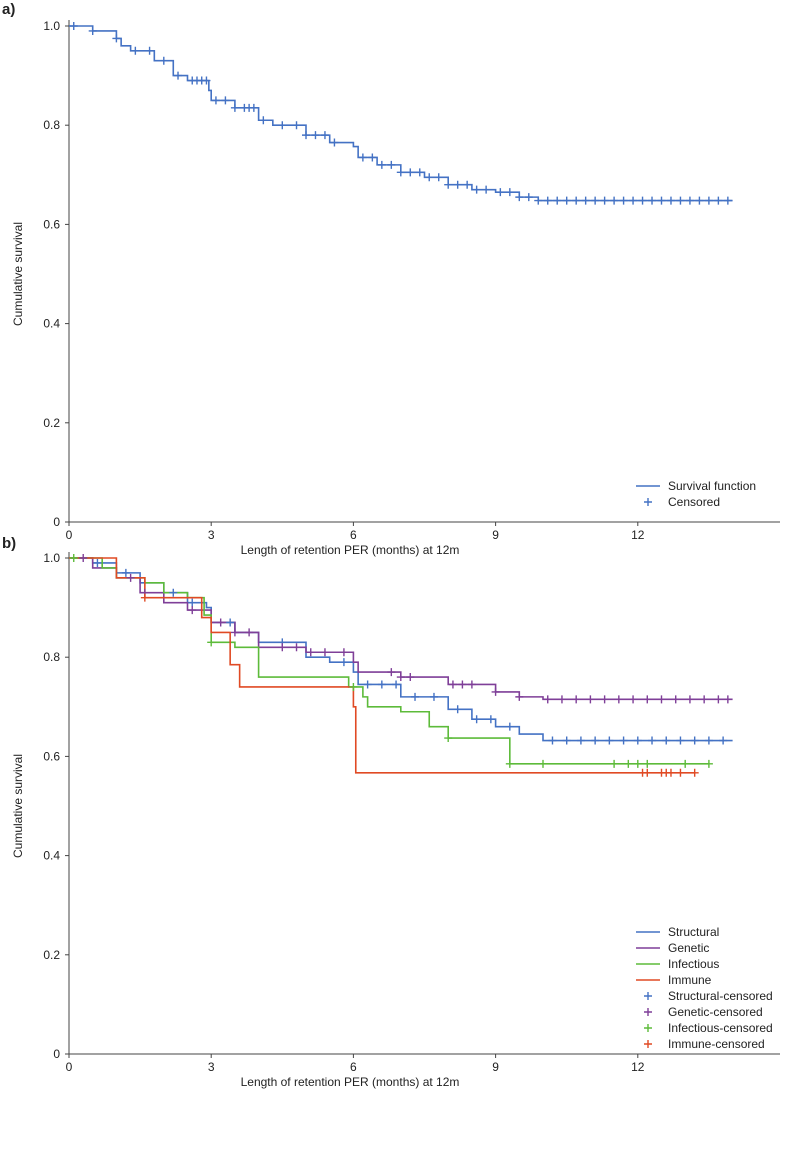  Describe the element at coordinates (69, 1067) in the screenshot. I see `x-tick-label: 0` at that location.